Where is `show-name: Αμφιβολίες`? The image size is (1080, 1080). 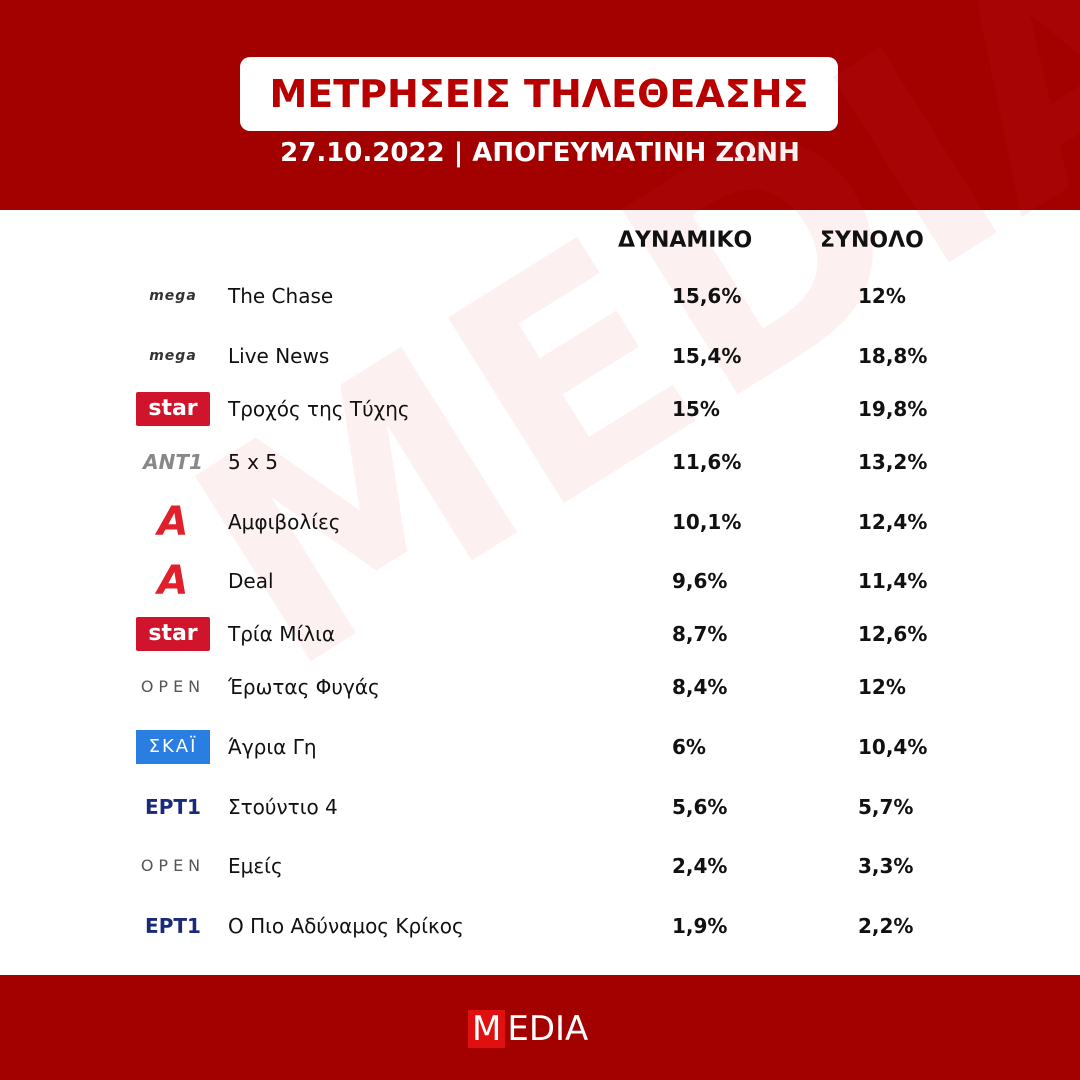
show-name: Αμφιβολίες is located at coordinates (284, 522).